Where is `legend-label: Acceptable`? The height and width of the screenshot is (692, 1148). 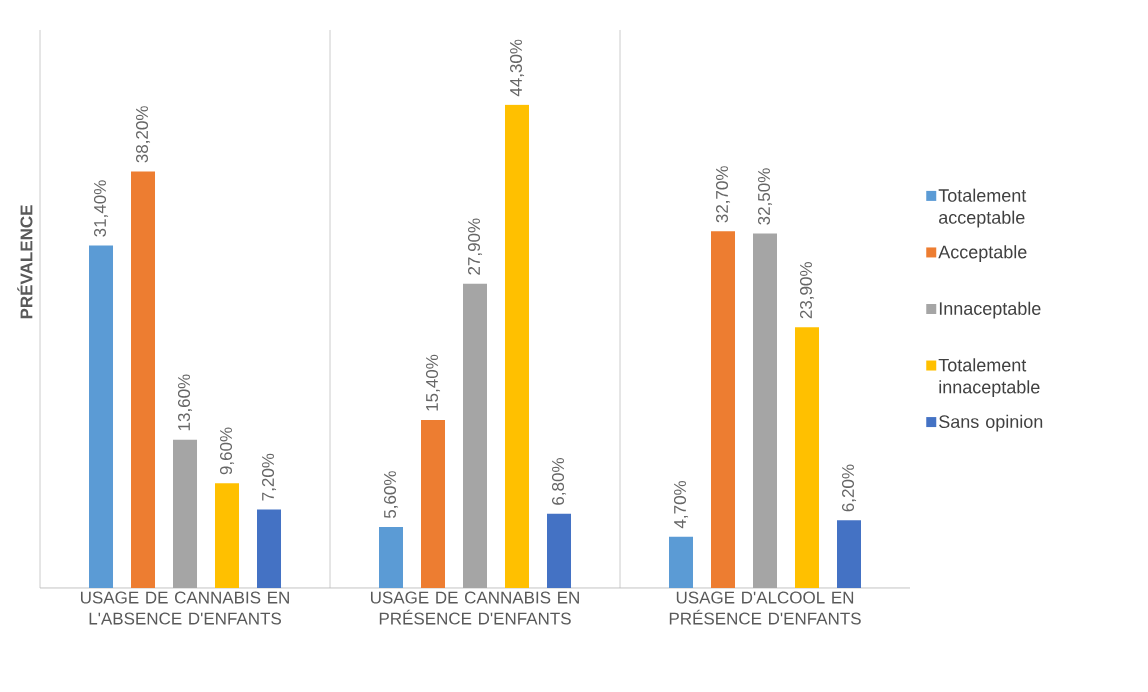
legend-label: Acceptable is located at coordinates (982, 253).